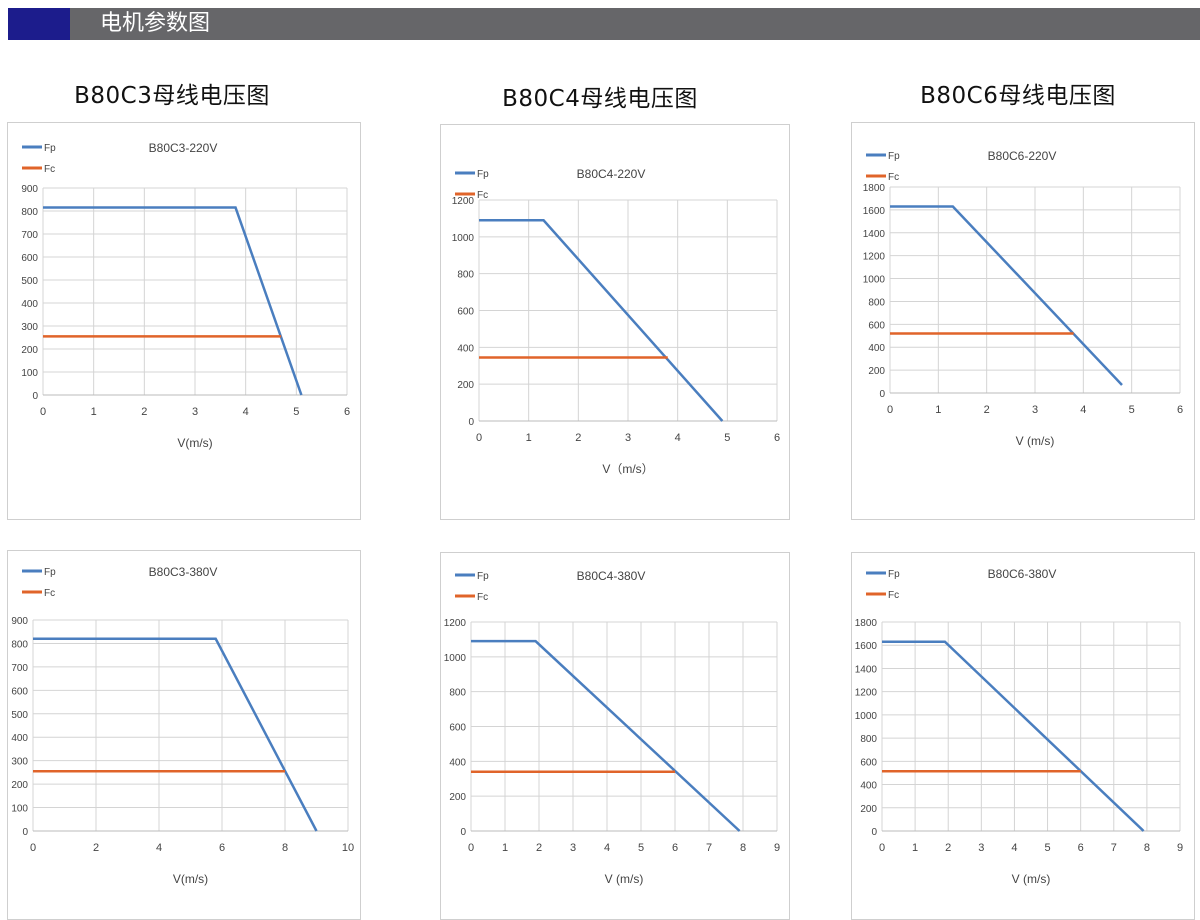 The width and height of the screenshot is (1200, 920). What do you see at coordinates (183, 572) in the screenshot?
I see `chart-title: B80C3-380V` at bounding box center [183, 572].